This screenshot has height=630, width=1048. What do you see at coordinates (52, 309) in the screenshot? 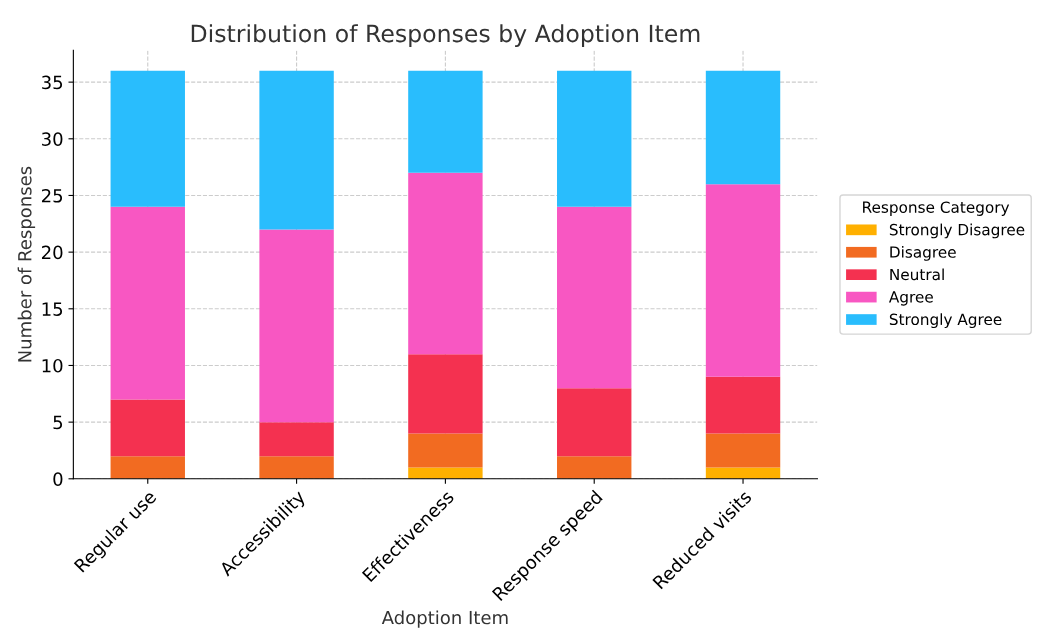
I see `y-tick-label: 15` at bounding box center [52, 309].